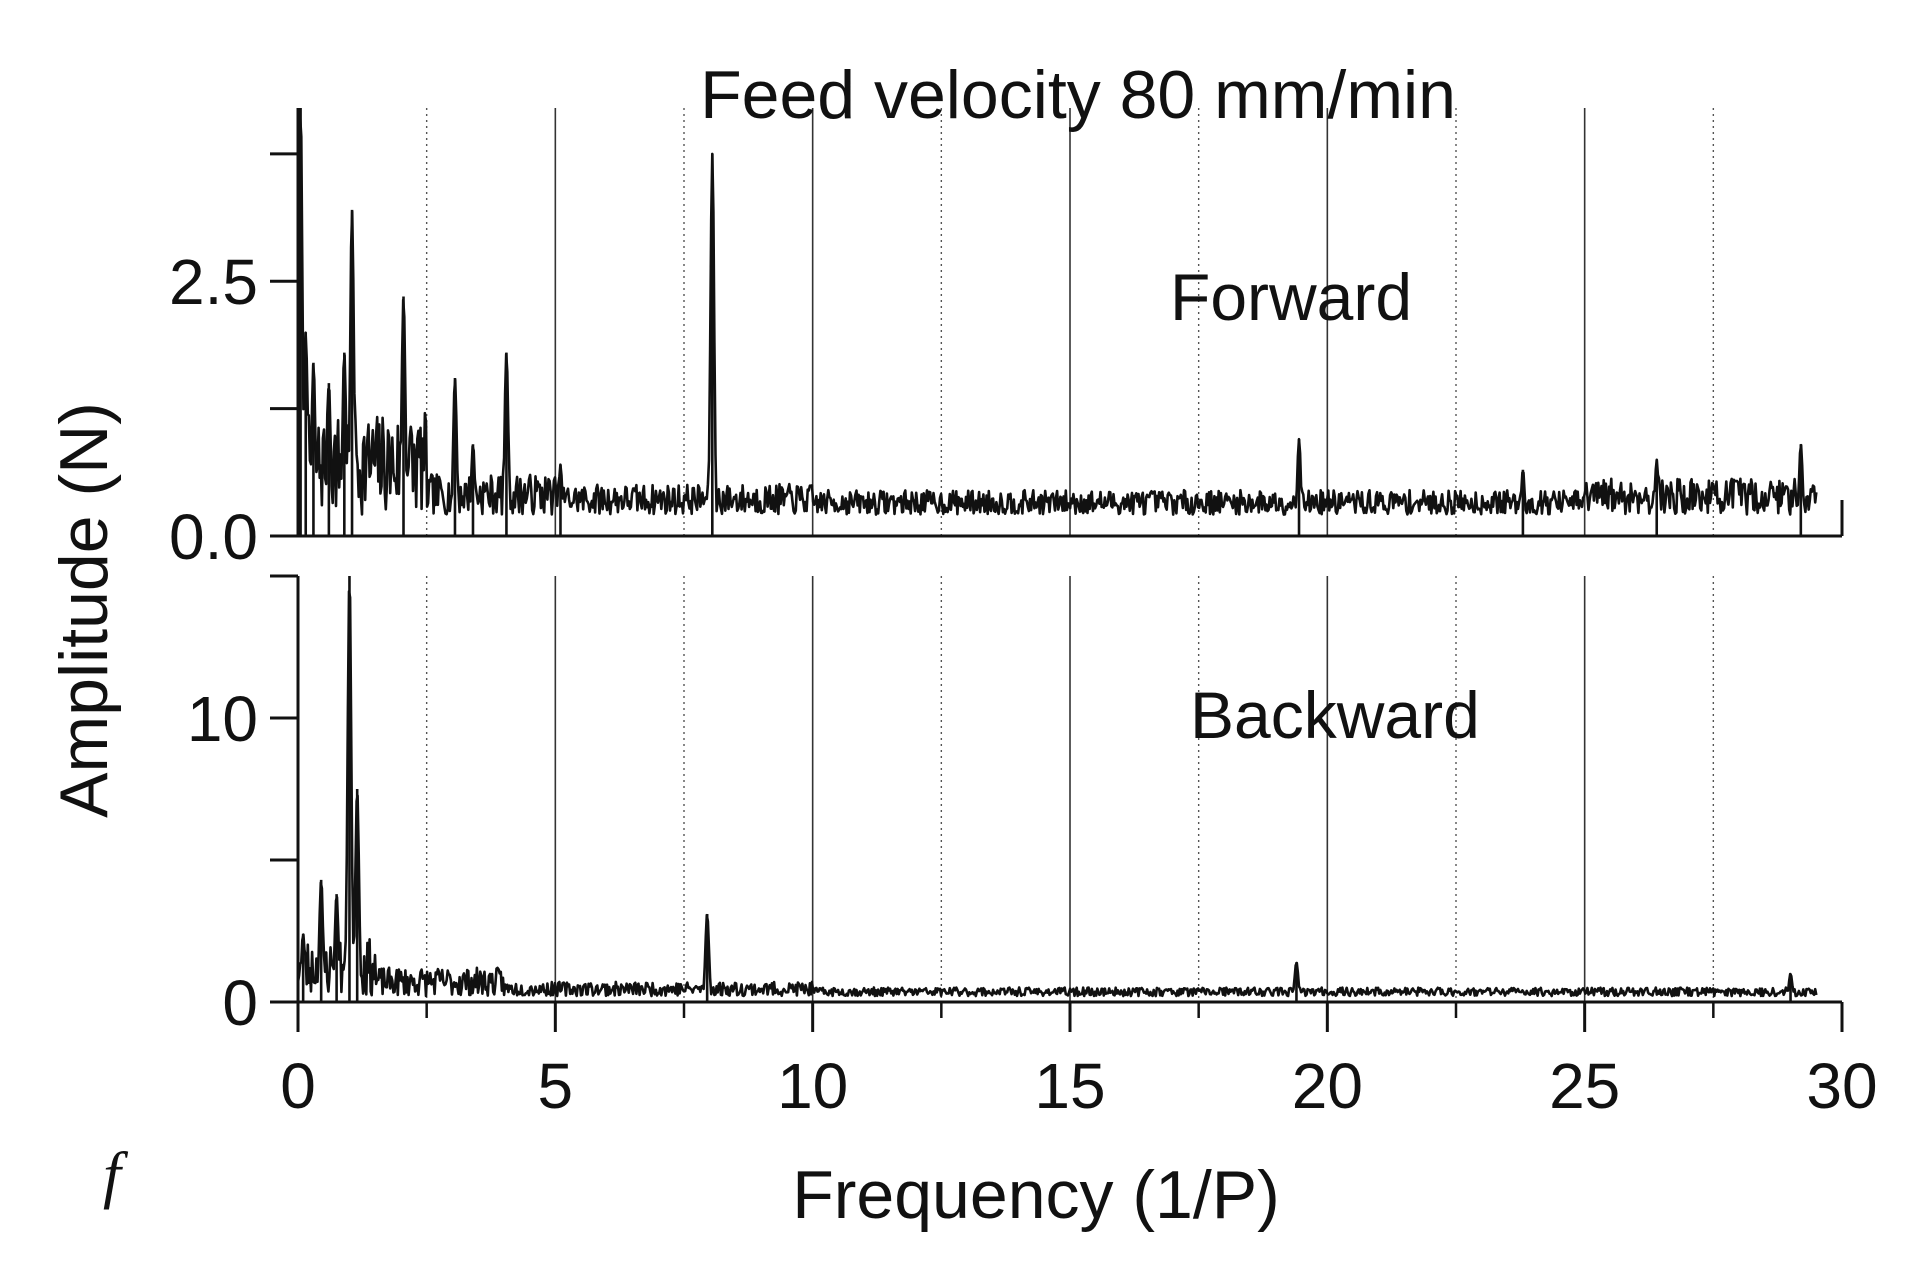 The width and height of the screenshot is (1931, 1277). What do you see at coordinates (1036, 1195) in the screenshot?
I see `x-axis-label: Frequency (1/P)` at bounding box center [1036, 1195].